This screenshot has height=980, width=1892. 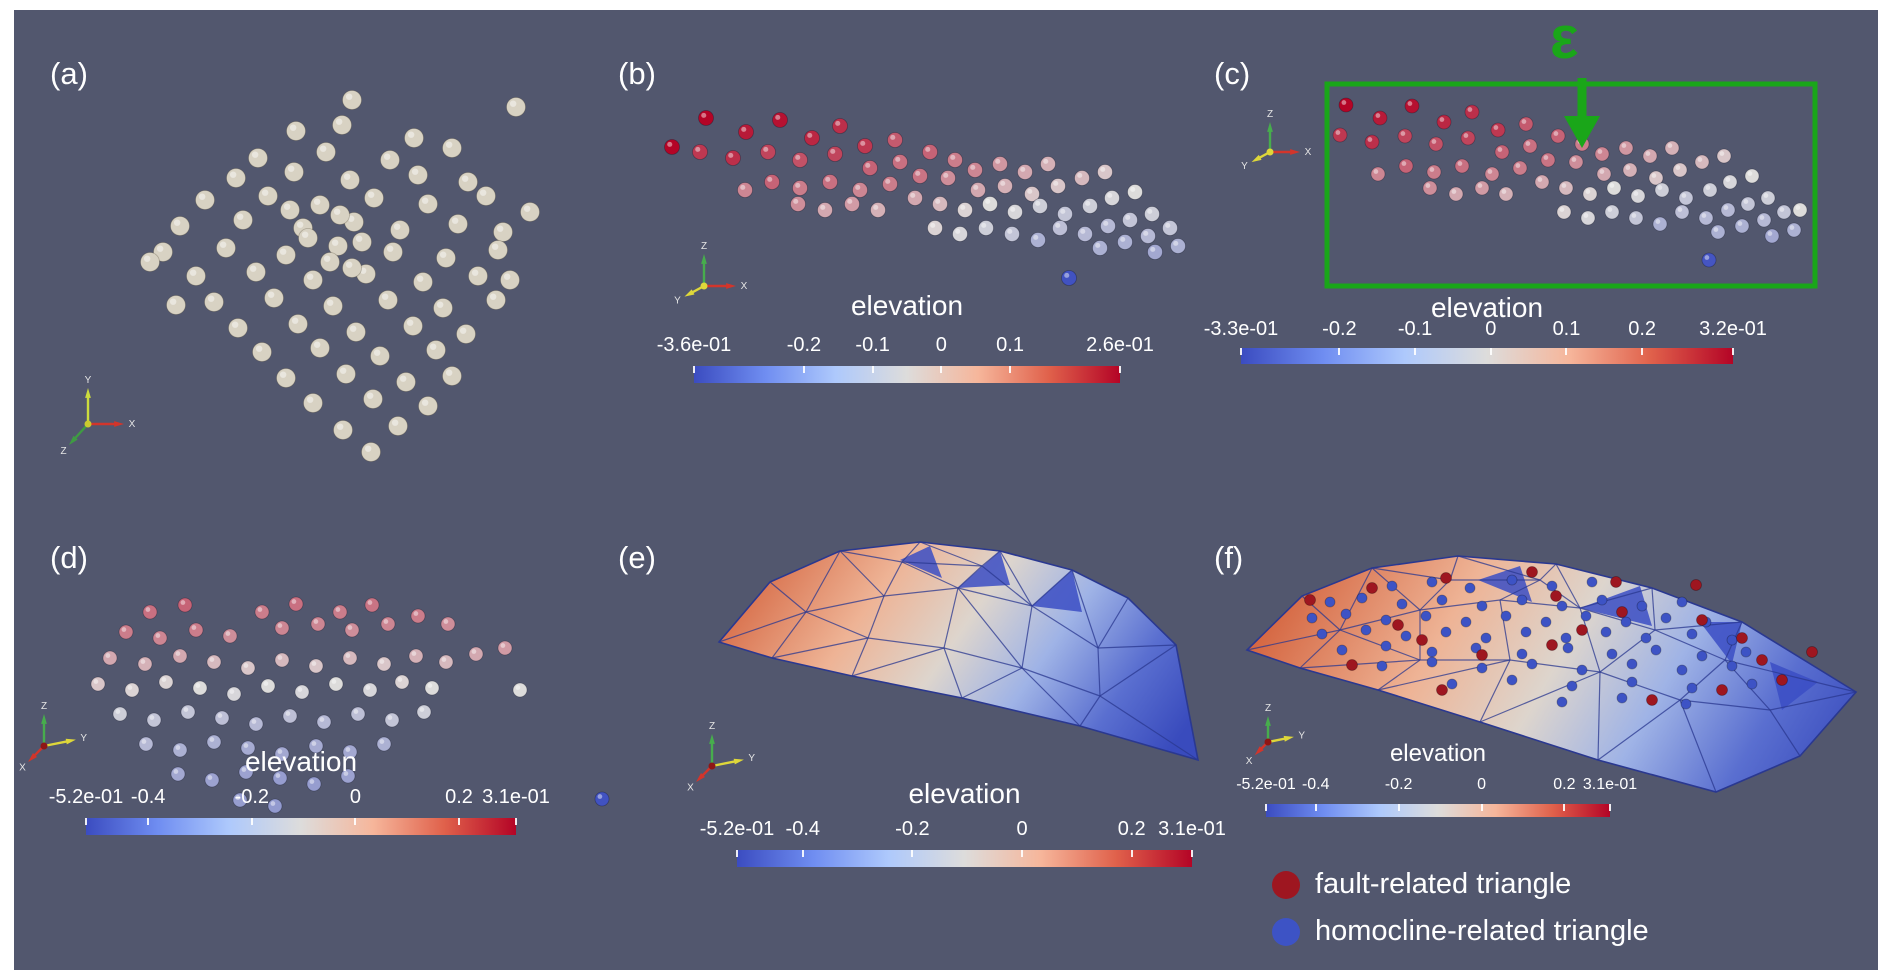 What do you see at coordinates (1733, 329) in the screenshot?
I see `colorbar-tick: 3.2e-01` at bounding box center [1733, 329].